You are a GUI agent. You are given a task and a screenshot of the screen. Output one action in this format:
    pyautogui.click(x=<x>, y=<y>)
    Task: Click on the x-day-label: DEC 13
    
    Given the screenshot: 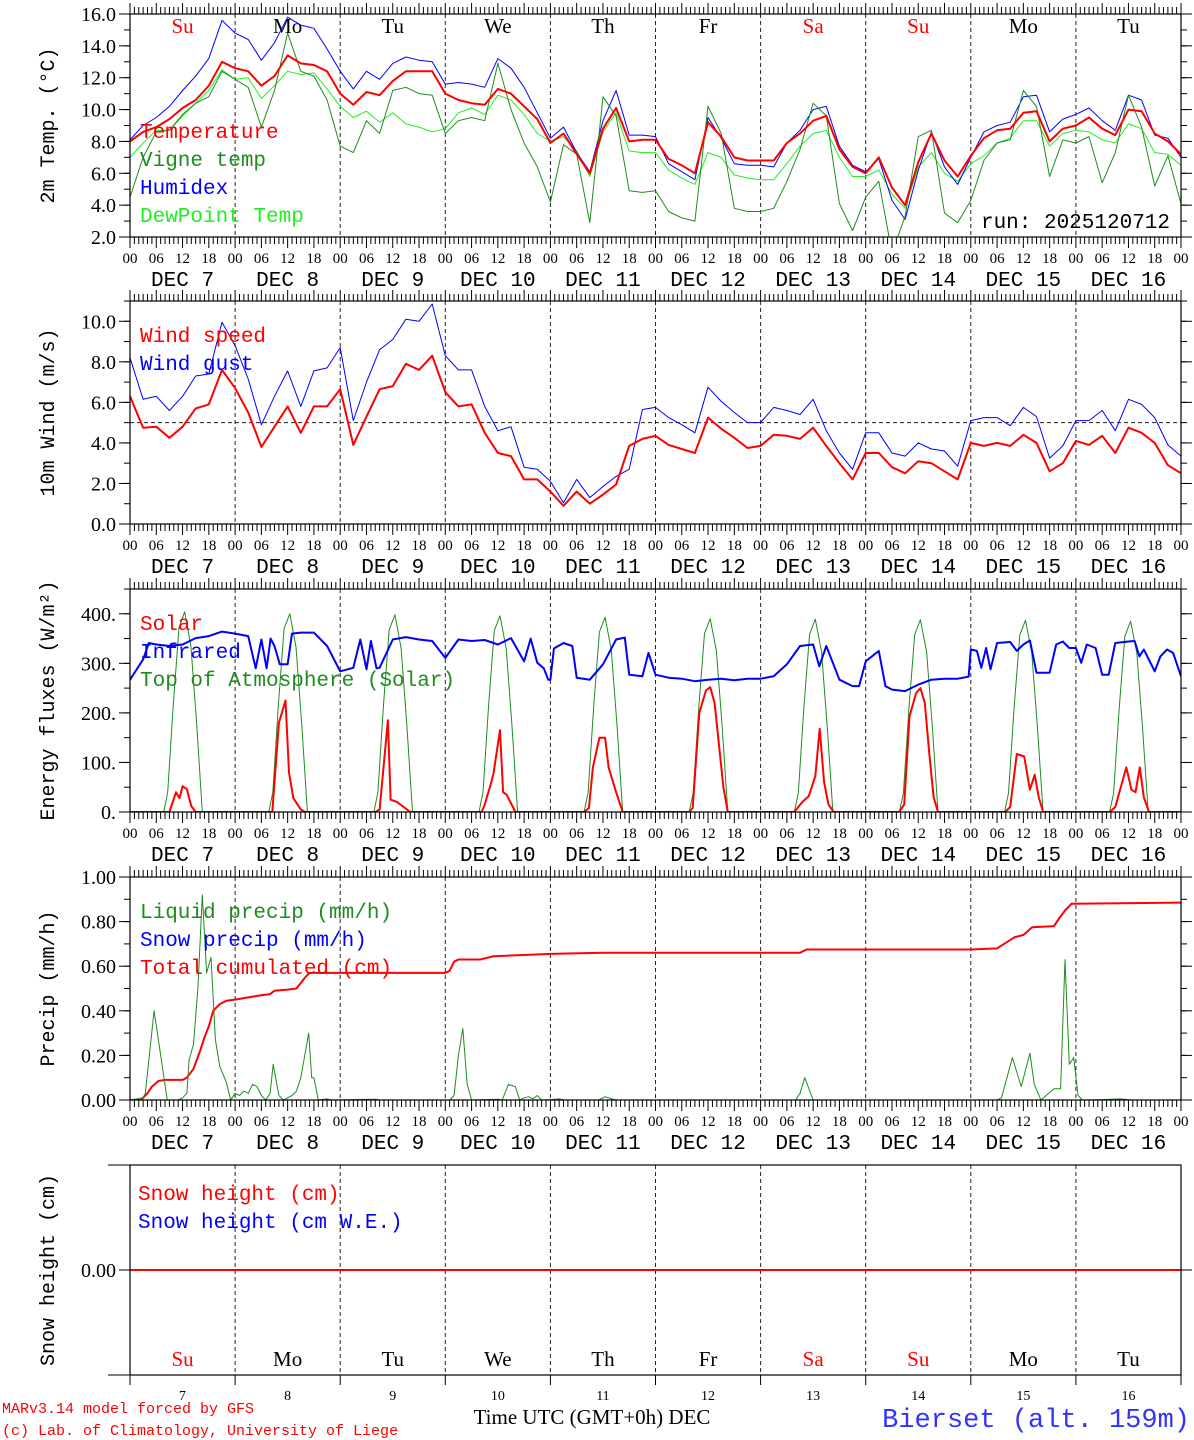 What is the action you would take?
    pyautogui.click(x=813, y=856)
    